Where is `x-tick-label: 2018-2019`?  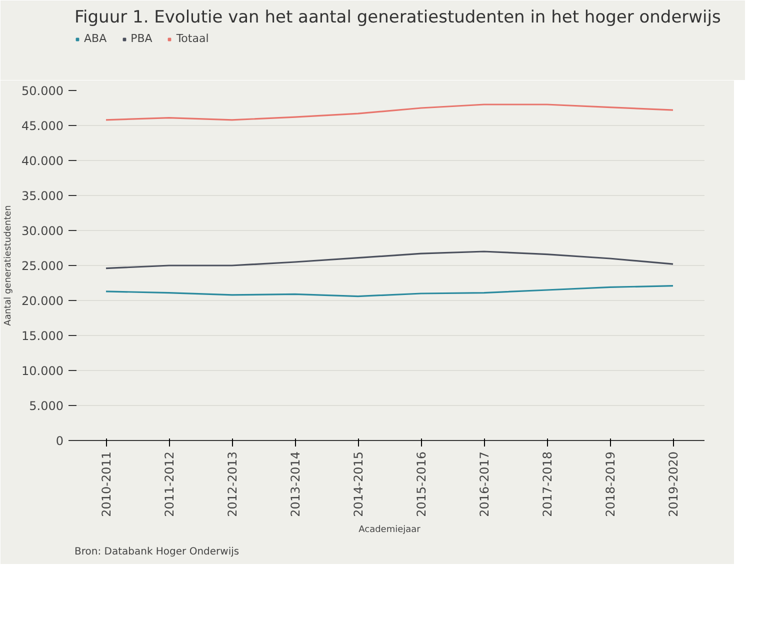
x-tick-label: 2018-2019 is located at coordinates (611, 484).